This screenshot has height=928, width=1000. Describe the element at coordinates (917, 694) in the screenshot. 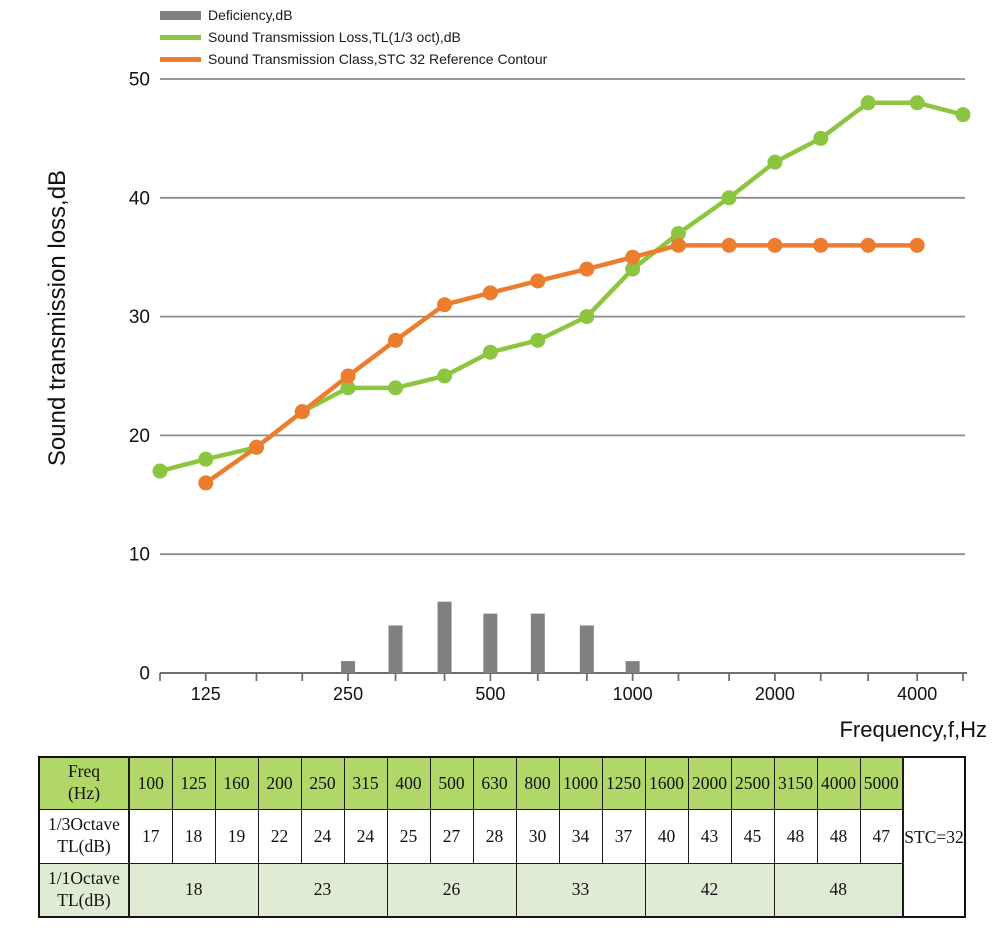

I see `x-tick-label: 4000` at that location.